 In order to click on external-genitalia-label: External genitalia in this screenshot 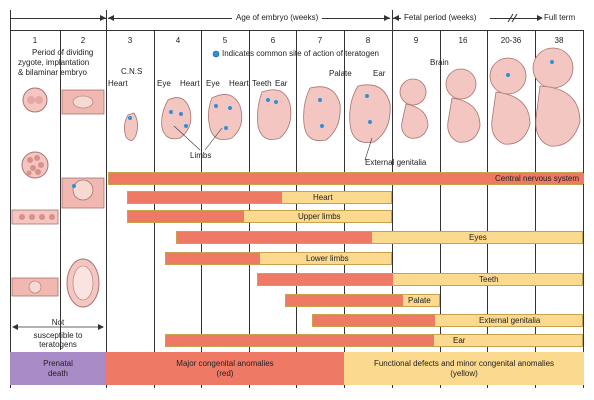, I will do `click(396, 162)`.